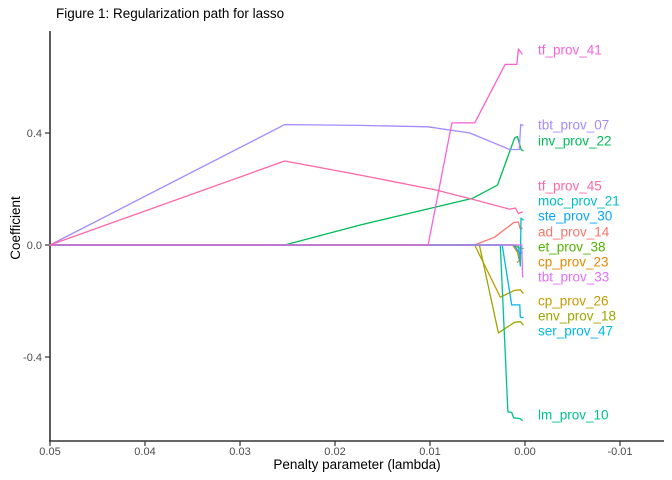 The width and height of the screenshot is (672, 480). I want to click on x-tick-label: 0.01, so click(429, 452).